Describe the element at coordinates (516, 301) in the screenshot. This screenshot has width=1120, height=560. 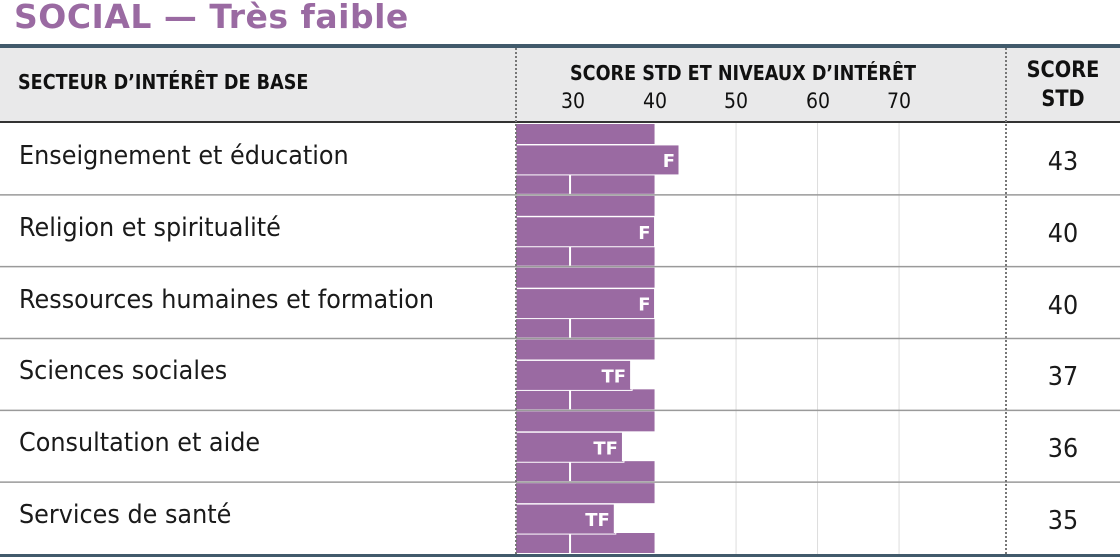
I see `column-separator-left` at that location.